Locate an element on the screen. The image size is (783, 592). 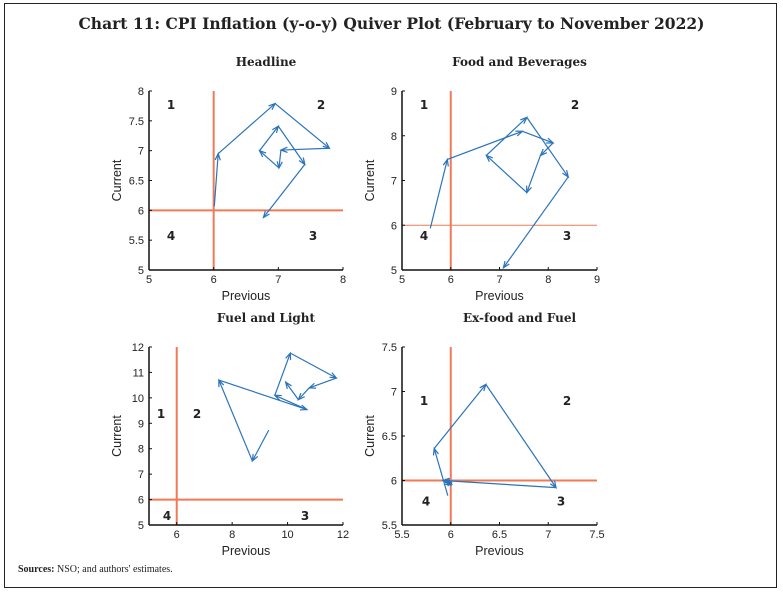
x-tick-label: 12 is located at coordinates (343, 535).